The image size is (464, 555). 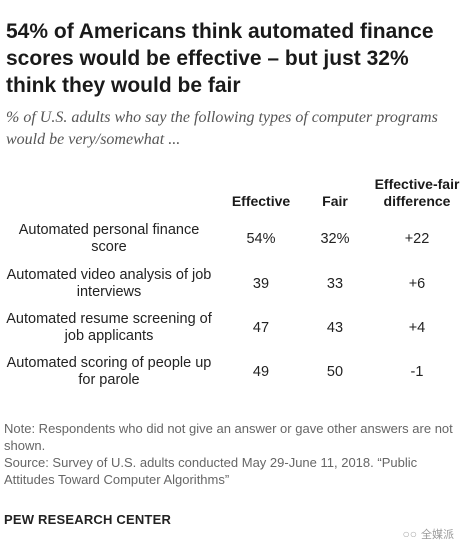 What do you see at coordinates (335, 327) in the screenshot?
I see `fair-value: 43` at bounding box center [335, 327].